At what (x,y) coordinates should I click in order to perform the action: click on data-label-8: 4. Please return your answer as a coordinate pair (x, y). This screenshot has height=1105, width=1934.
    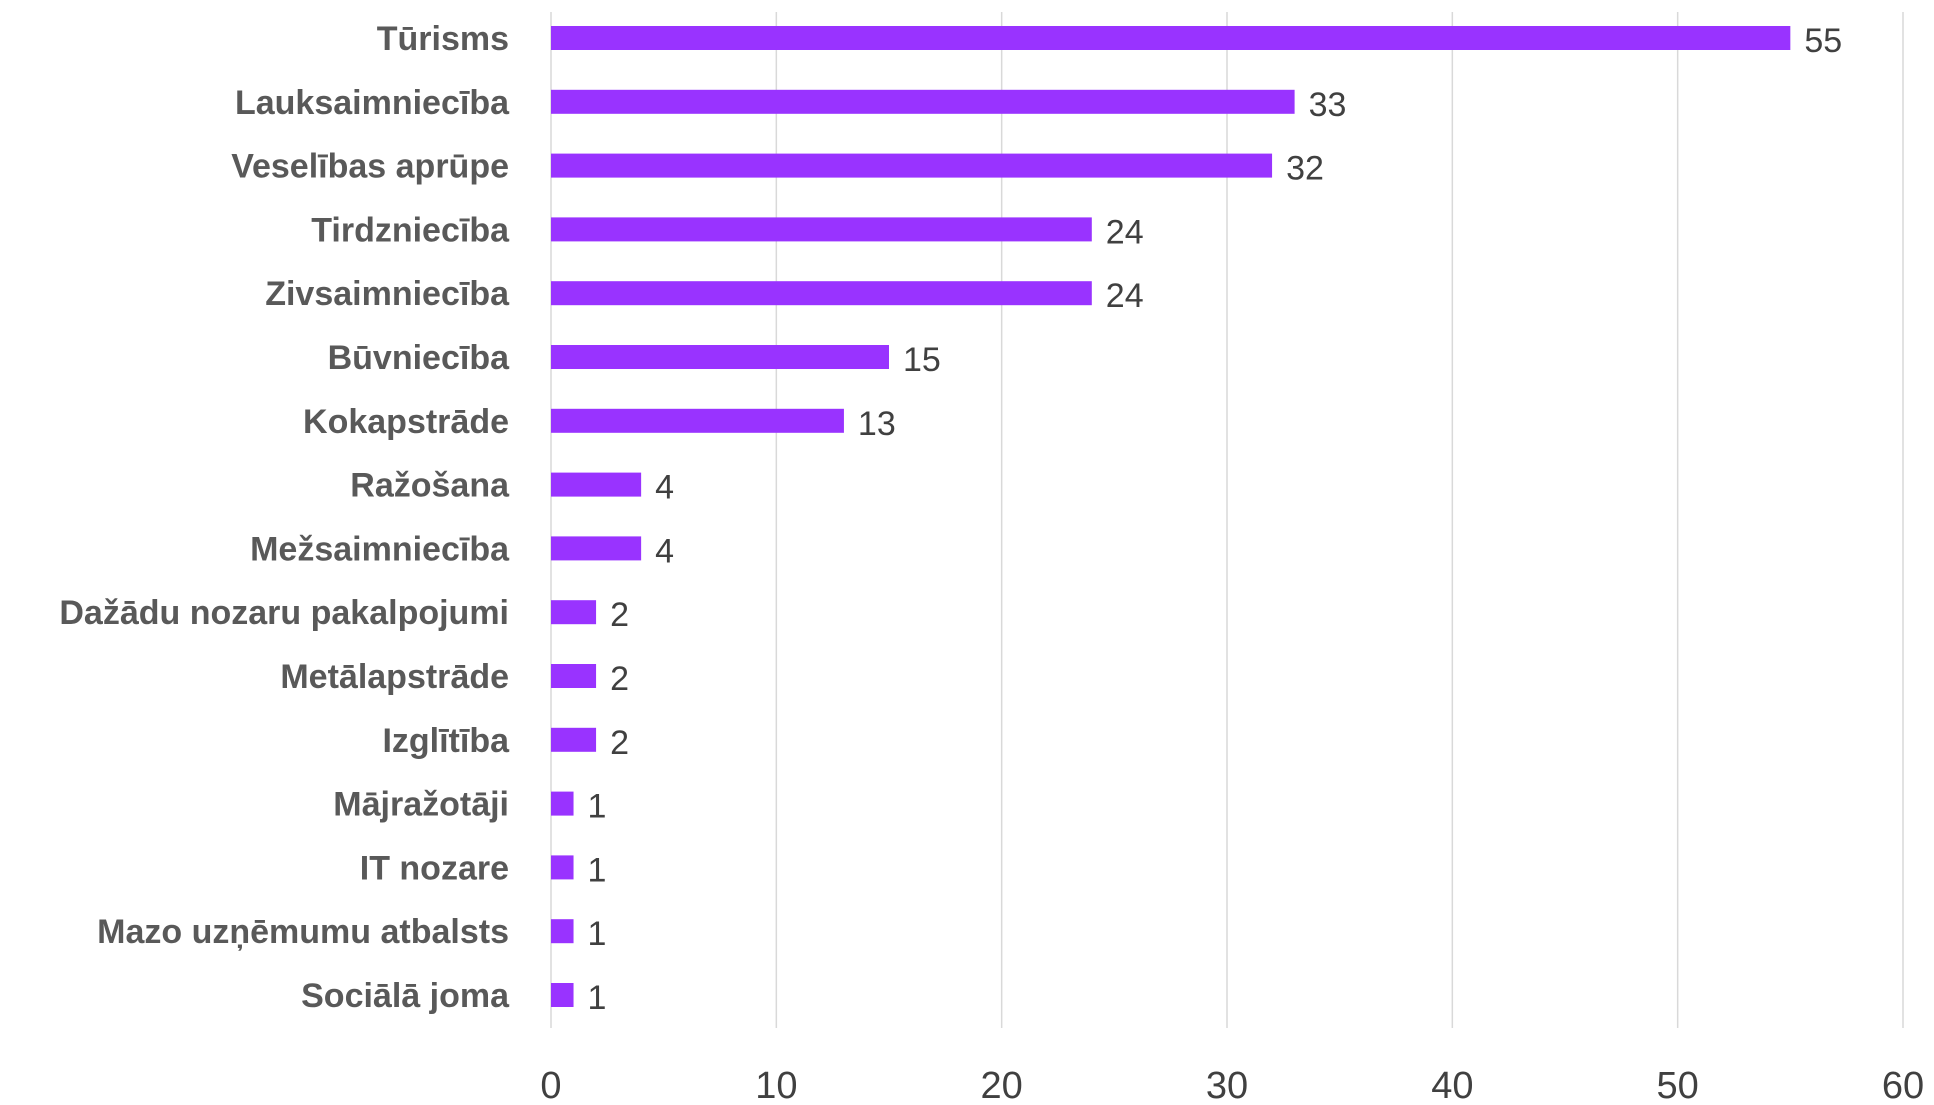
    Looking at the image, I should click on (664, 488).